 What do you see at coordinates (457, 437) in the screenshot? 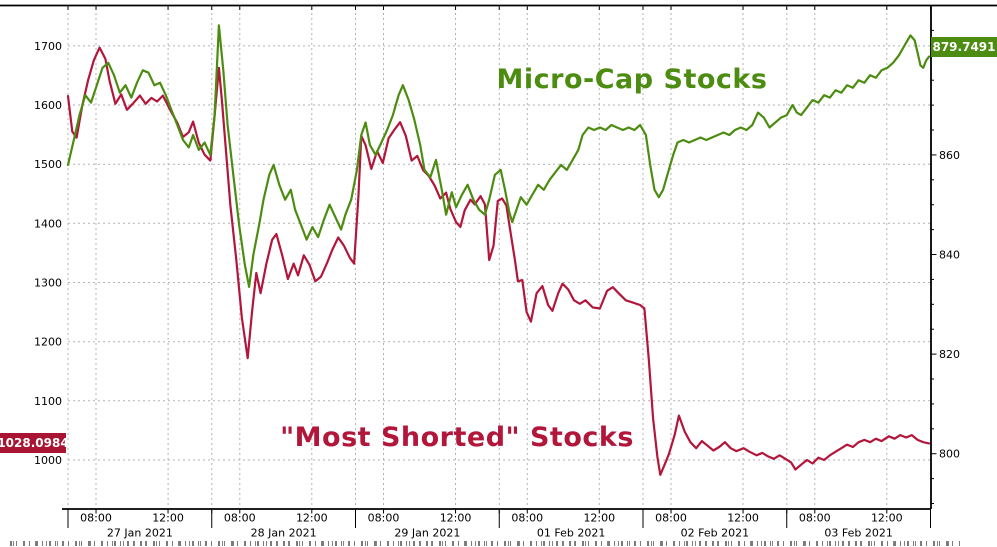
I see `annotation-most-shorted-stocks: "Most Shorted" Stocks` at bounding box center [457, 437].